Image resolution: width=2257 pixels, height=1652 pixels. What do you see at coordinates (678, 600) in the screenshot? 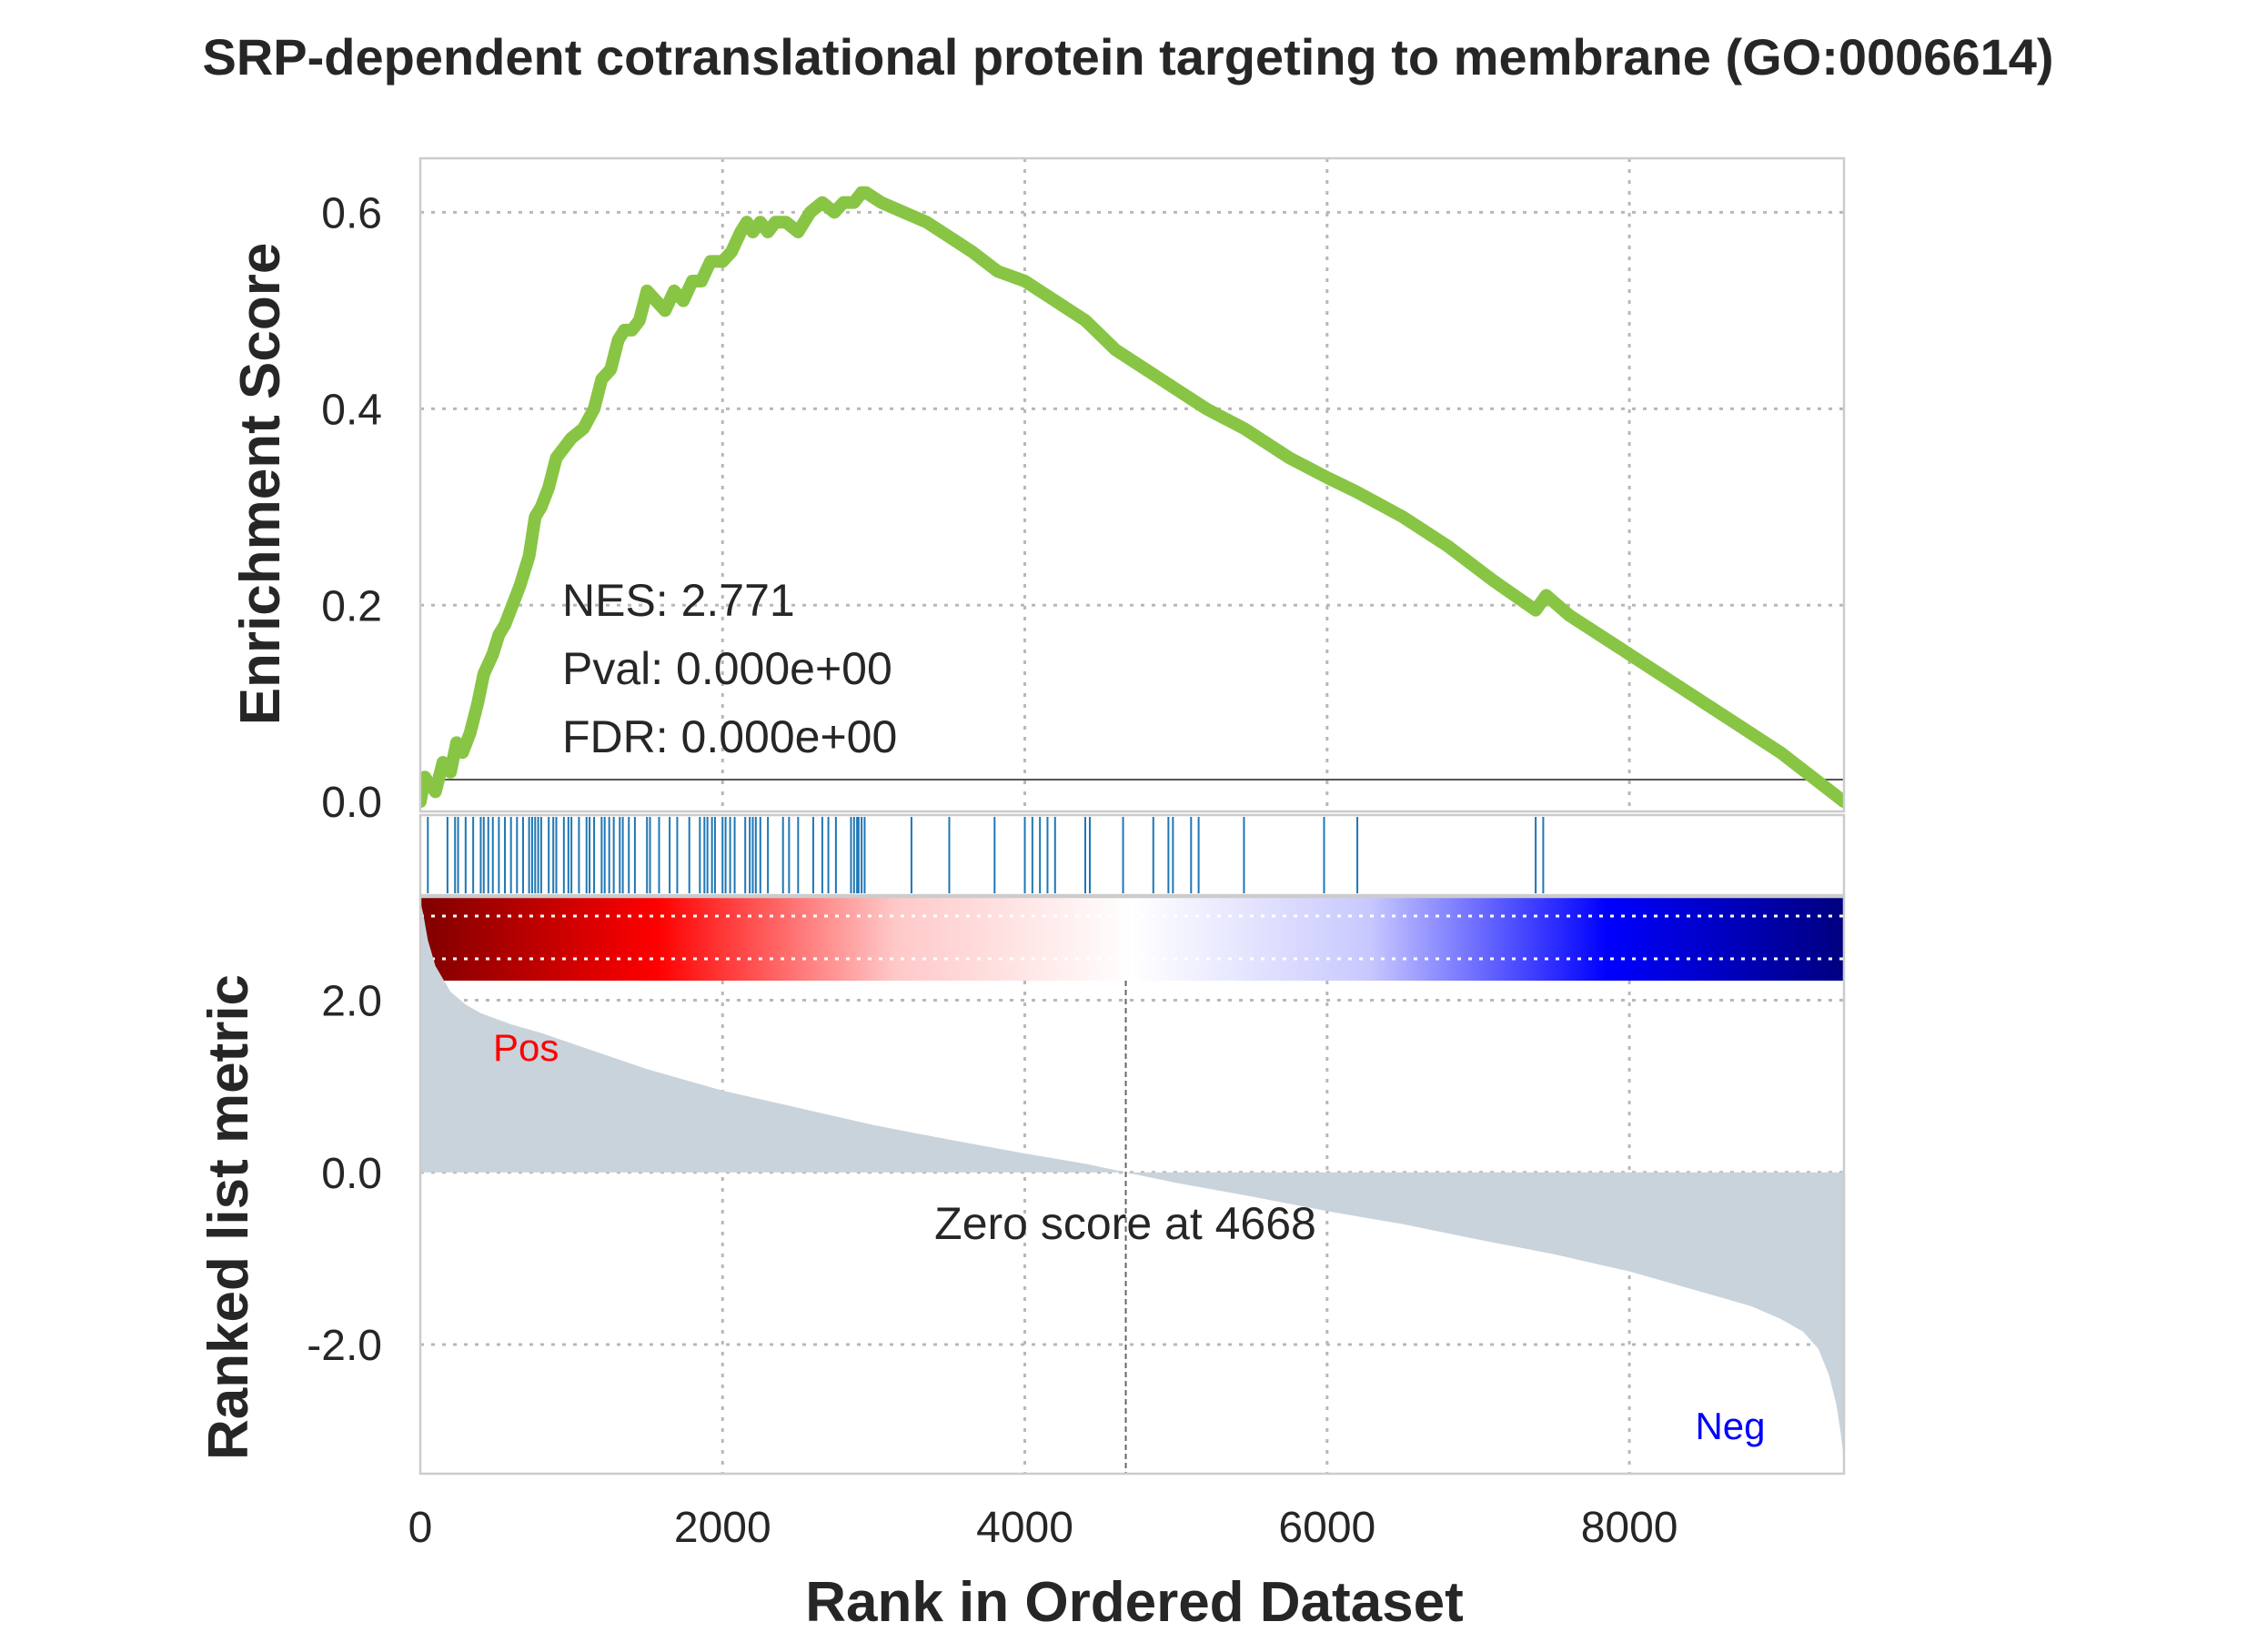
I see `nes-text: NES: 2.771` at bounding box center [678, 600].